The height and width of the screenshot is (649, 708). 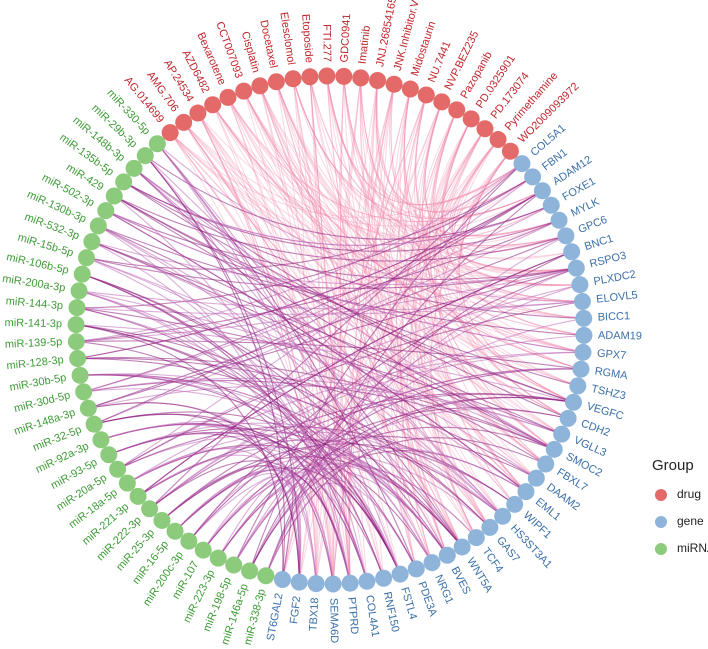 I want to click on node-label: FSTL4, so click(x=408, y=603).